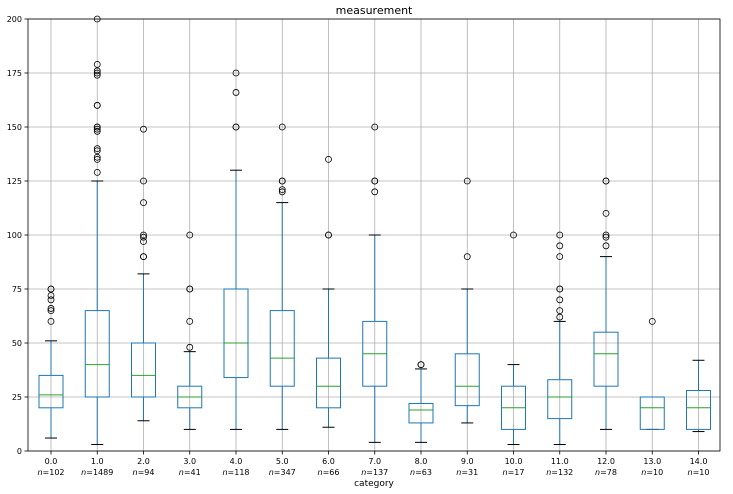  What do you see at coordinates (374, 484) in the screenshot?
I see `x-axis-label: category` at bounding box center [374, 484].